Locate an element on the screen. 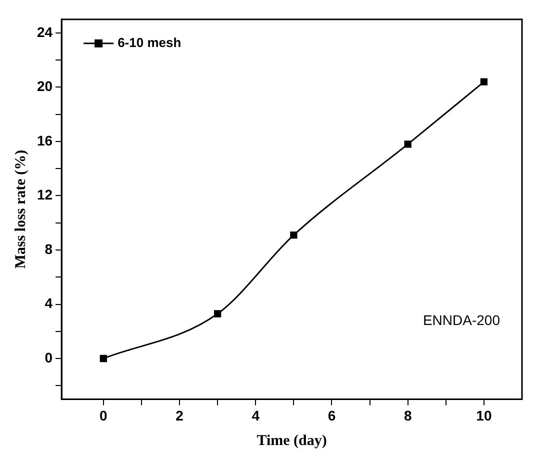  y-tick-label: 12 is located at coordinates (44, 194).